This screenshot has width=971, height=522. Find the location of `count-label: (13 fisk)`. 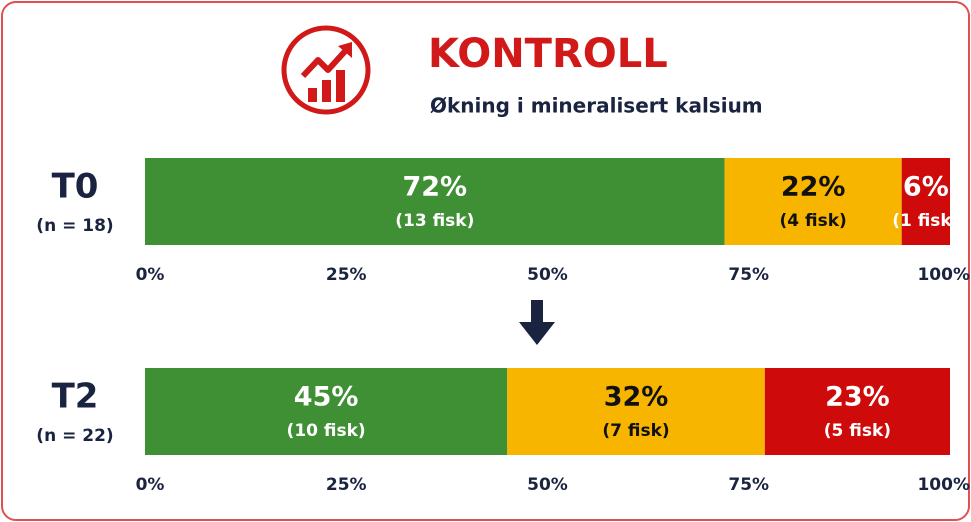

count-label: (13 fisk) is located at coordinates (434, 221).